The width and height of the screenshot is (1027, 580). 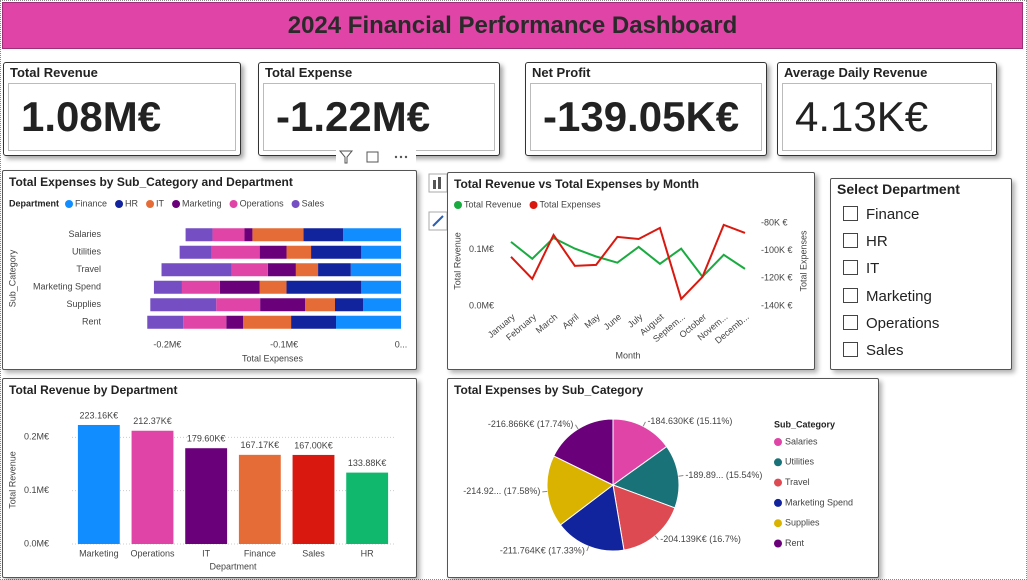 What do you see at coordinates (152, 421) in the screenshot?
I see `data-label: 212.37K€` at bounding box center [152, 421].